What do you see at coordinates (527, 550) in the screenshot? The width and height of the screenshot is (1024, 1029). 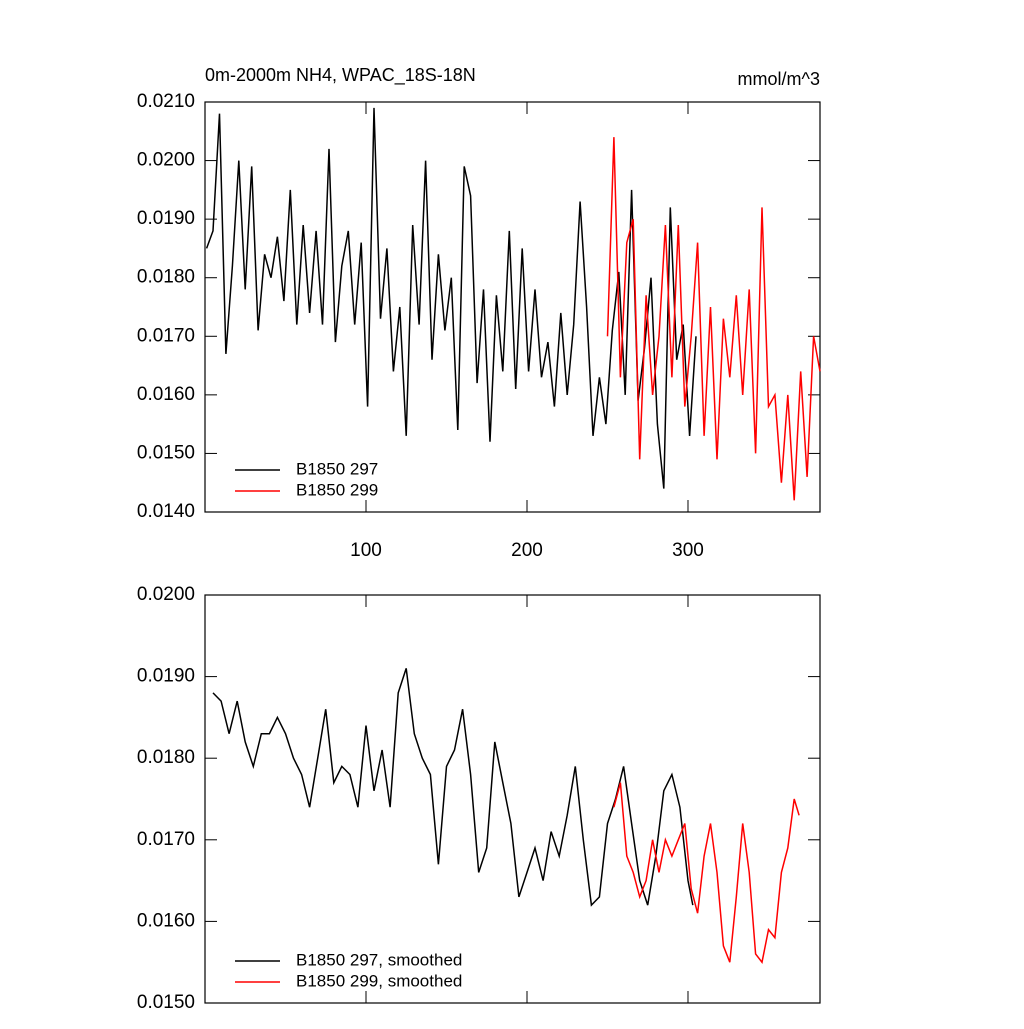 I see `x-tick-label: 200` at bounding box center [527, 550].